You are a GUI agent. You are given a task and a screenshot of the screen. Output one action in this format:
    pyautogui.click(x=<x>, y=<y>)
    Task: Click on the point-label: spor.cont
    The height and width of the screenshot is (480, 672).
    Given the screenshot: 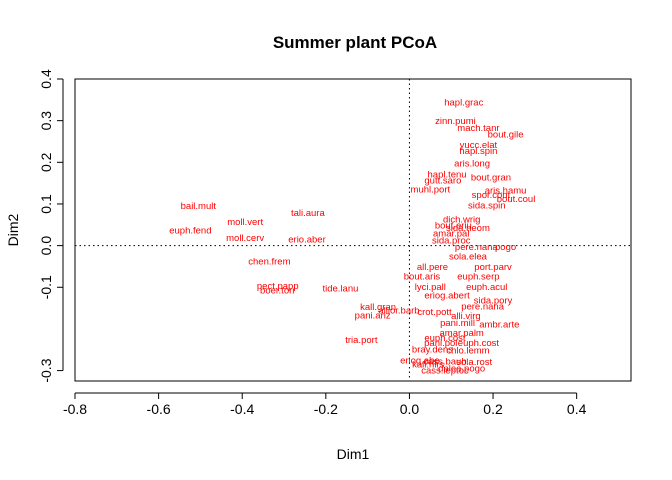 What is the action you would take?
    pyautogui.click(x=491, y=195)
    